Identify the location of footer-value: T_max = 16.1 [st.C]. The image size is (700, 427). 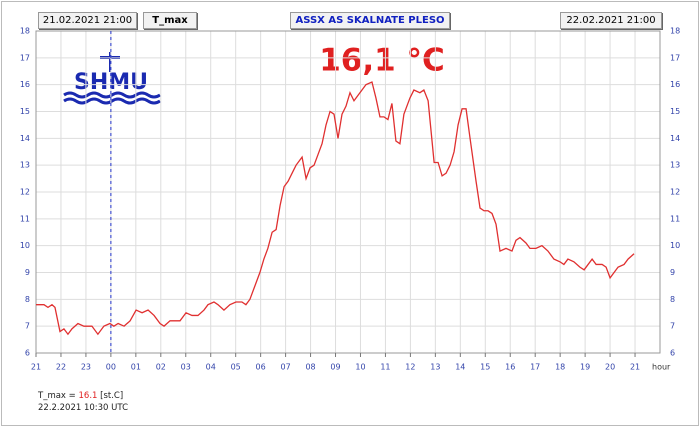
(80, 396).